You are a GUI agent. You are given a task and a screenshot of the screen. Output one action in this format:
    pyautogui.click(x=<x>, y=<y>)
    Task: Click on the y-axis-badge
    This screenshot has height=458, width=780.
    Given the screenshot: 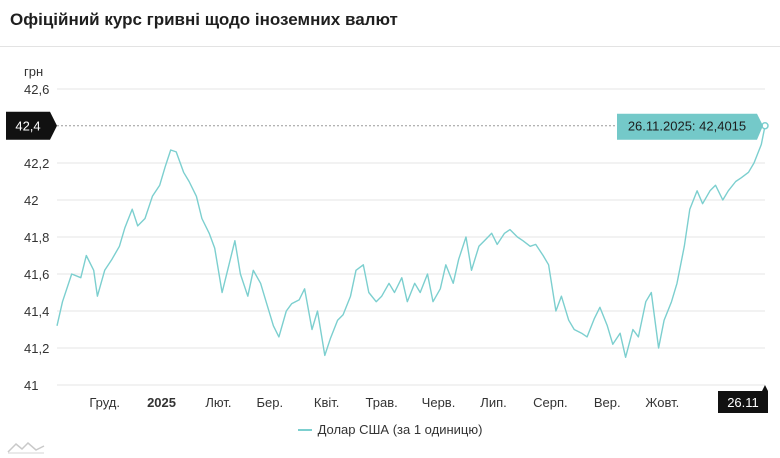 What is the action you would take?
    pyautogui.click(x=31, y=125)
    